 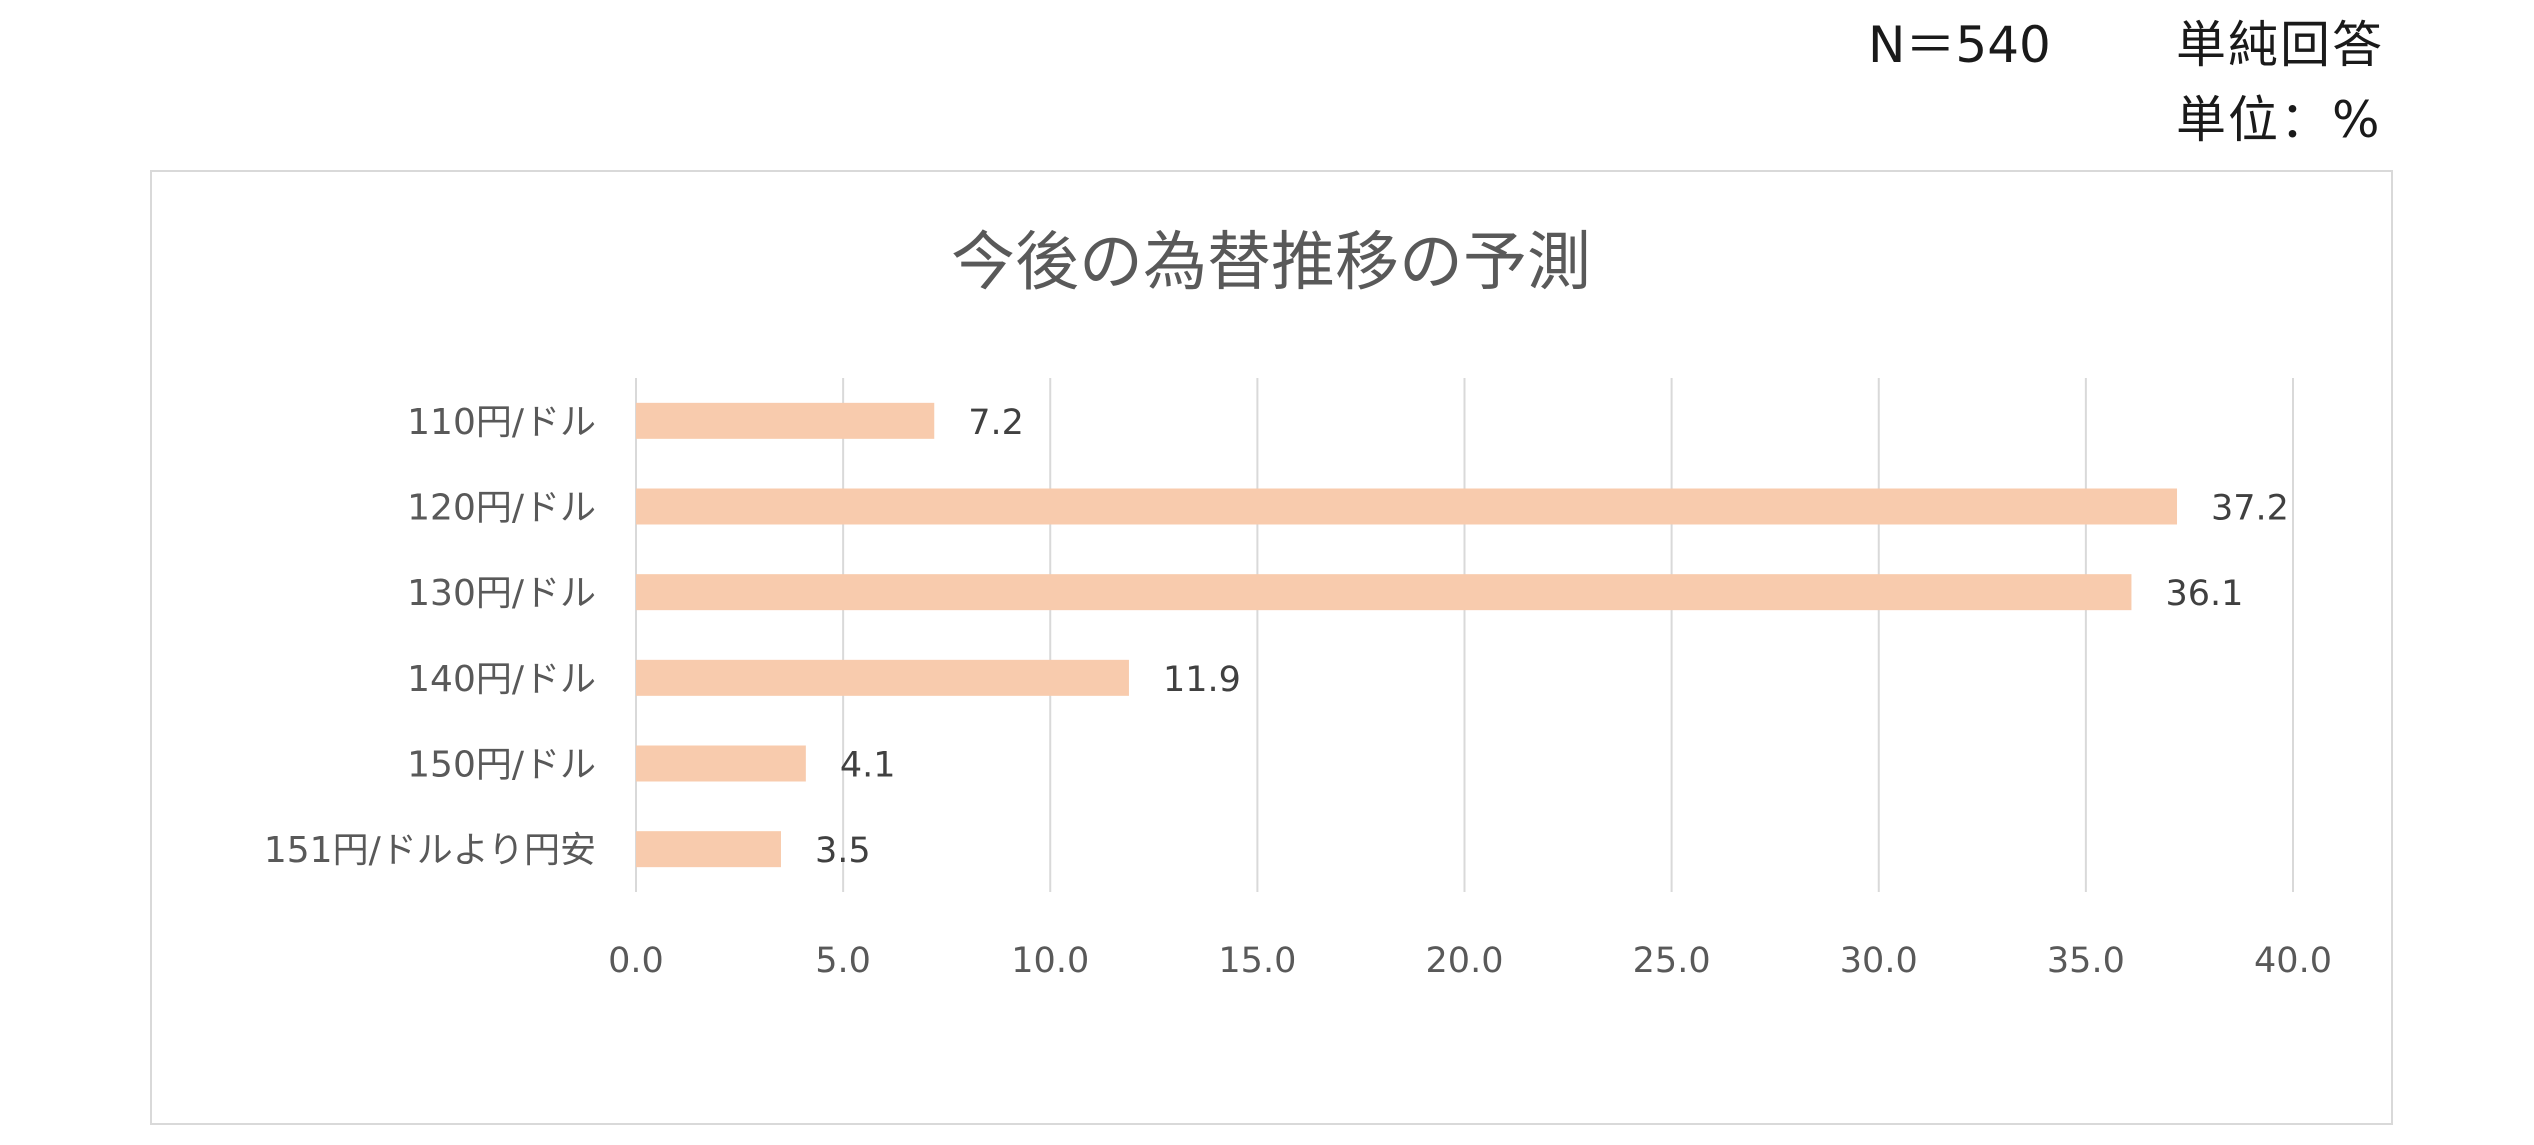 What do you see at coordinates (501, 765) in the screenshot?
I see `category-label: 150円/ドル` at bounding box center [501, 765].